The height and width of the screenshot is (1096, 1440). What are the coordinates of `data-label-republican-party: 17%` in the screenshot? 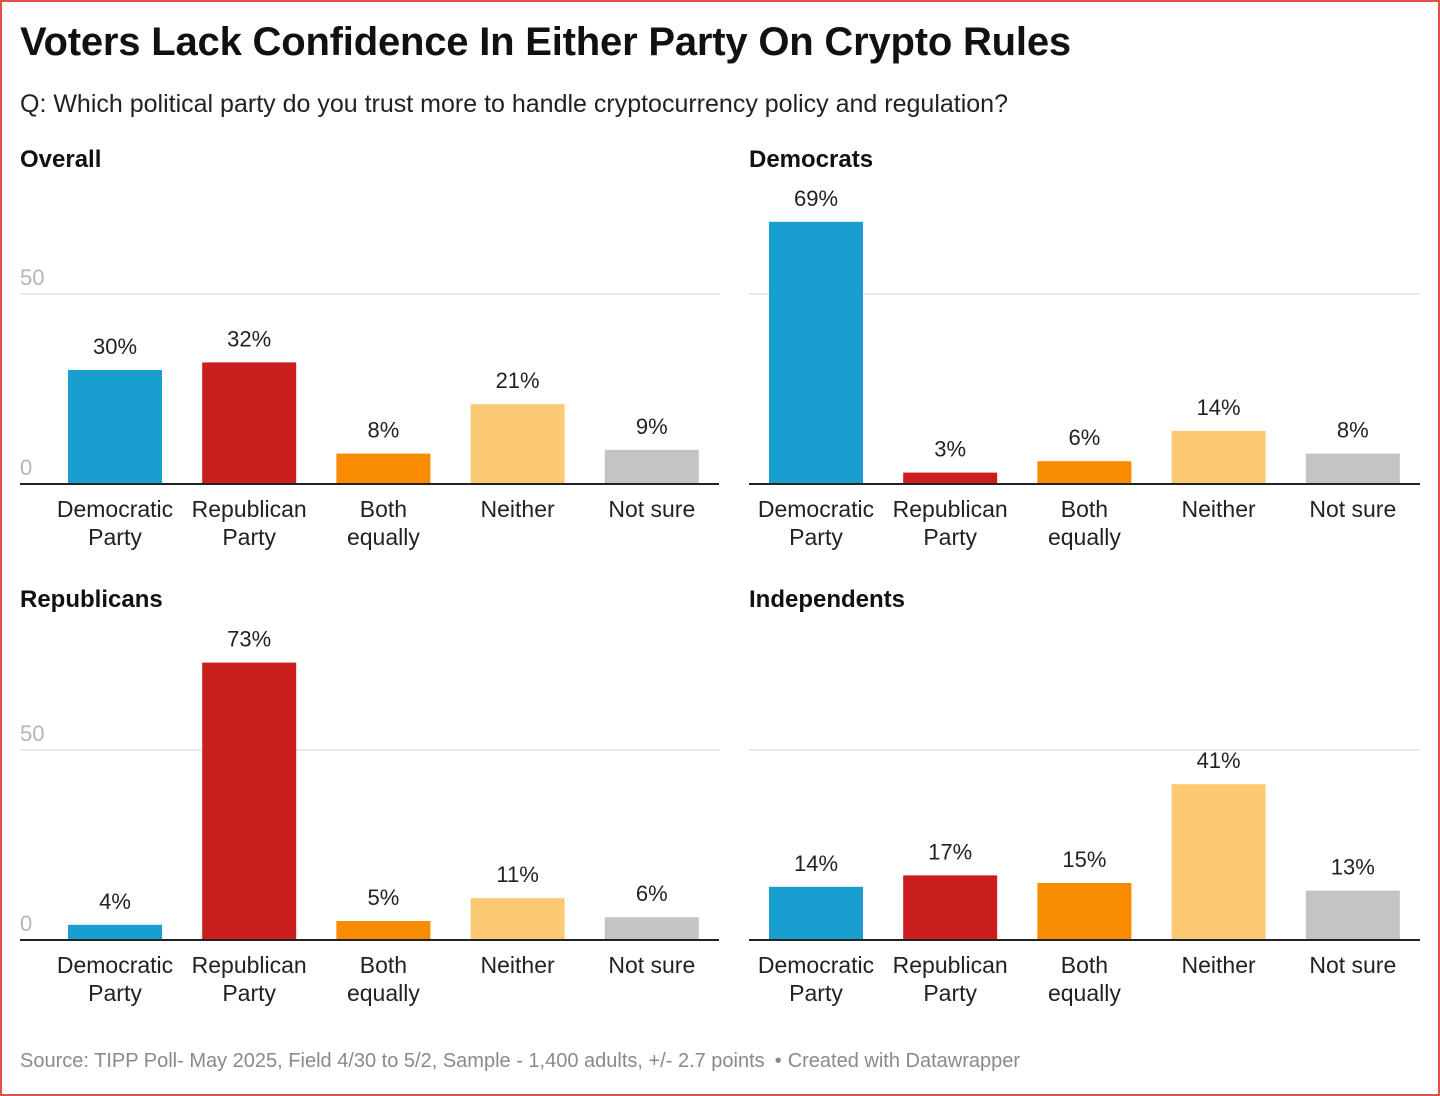 It's located at (950, 851).